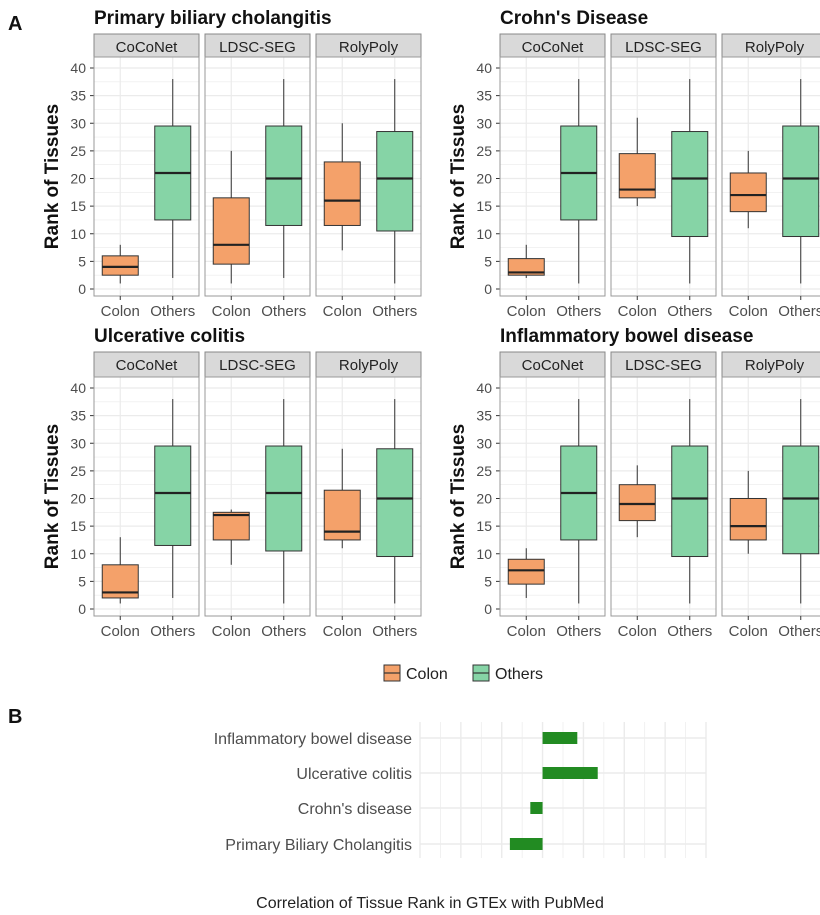 The image size is (820, 915). Describe the element at coordinates (354, 774) in the screenshot. I see `bar-category-label: Ulcerative colitis` at that location.